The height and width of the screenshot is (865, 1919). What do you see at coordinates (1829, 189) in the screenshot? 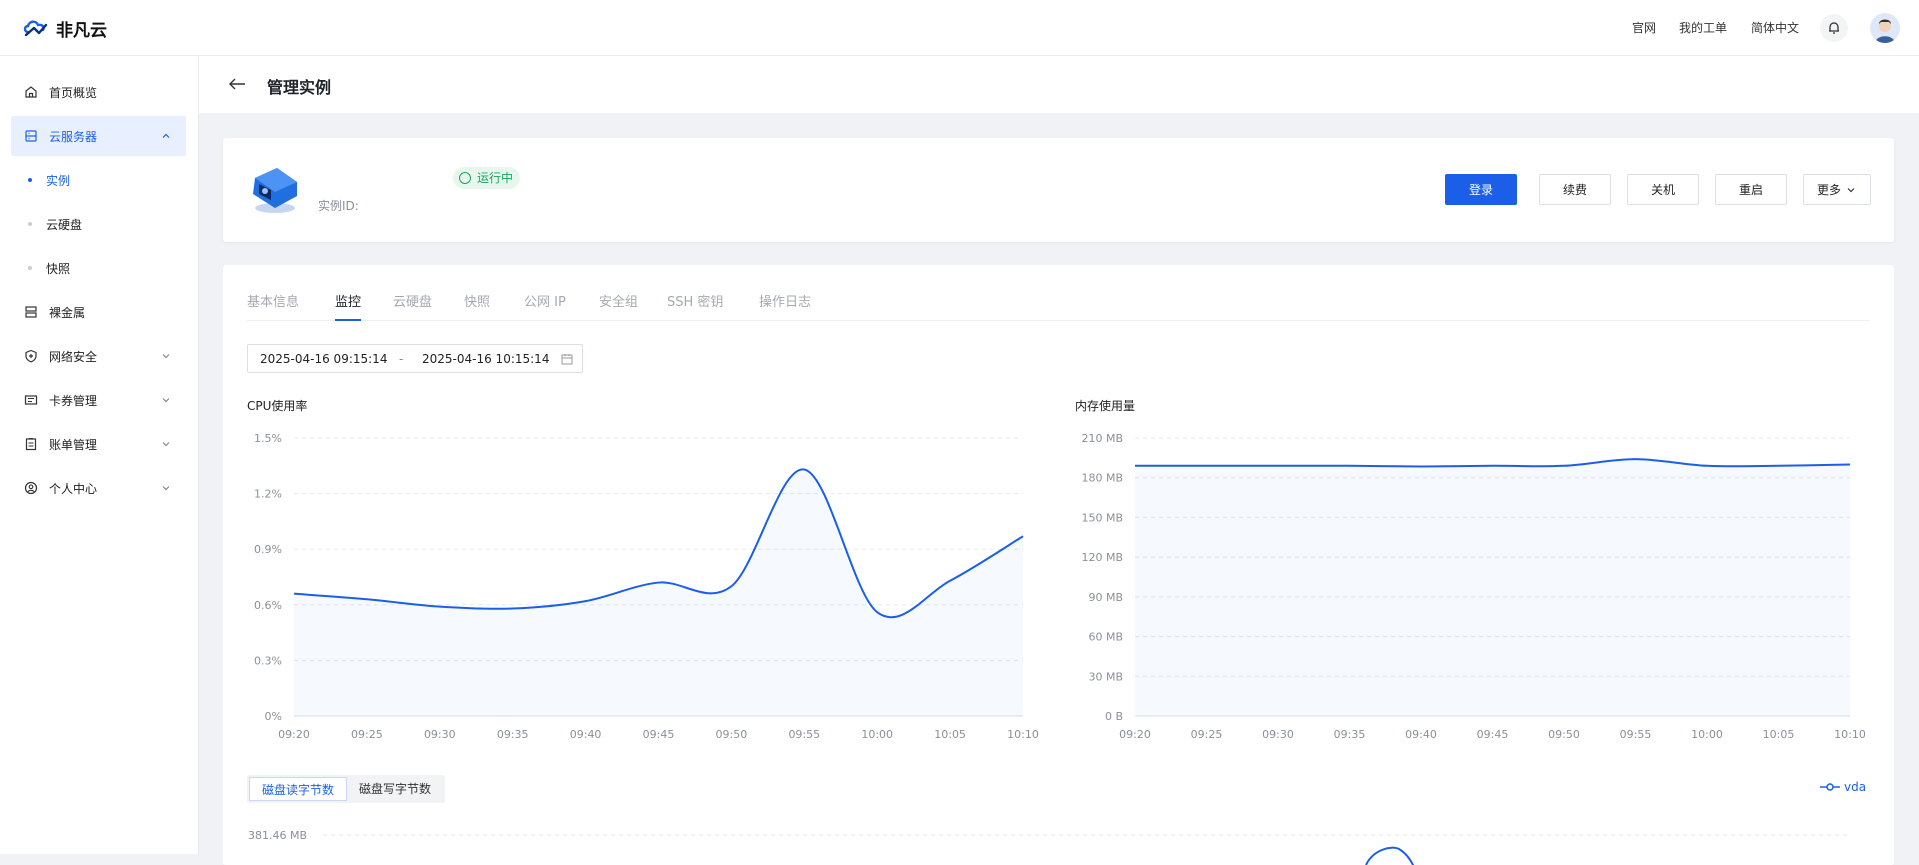
I see `more-label: 更多` at bounding box center [1829, 189].